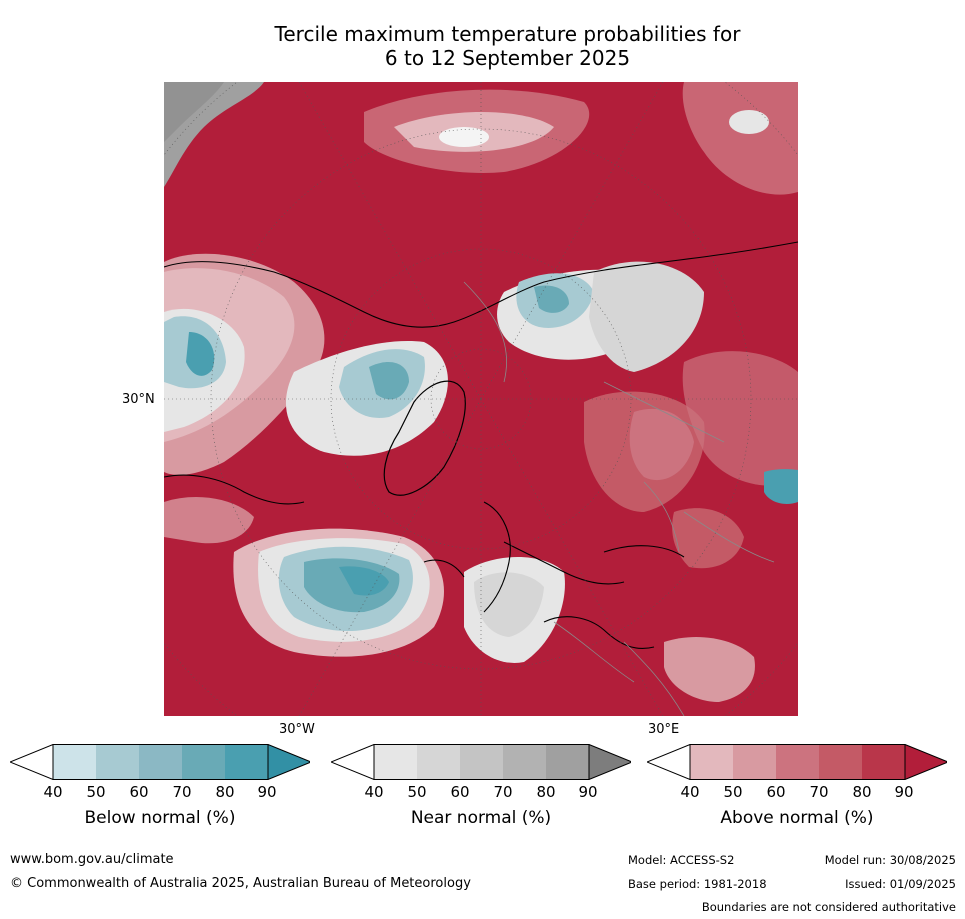  What do you see at coordinates (797, 818) in the screenshot?
I see `legend-above-normal-label: Above normal (%)` at bounding box center [797, 818].